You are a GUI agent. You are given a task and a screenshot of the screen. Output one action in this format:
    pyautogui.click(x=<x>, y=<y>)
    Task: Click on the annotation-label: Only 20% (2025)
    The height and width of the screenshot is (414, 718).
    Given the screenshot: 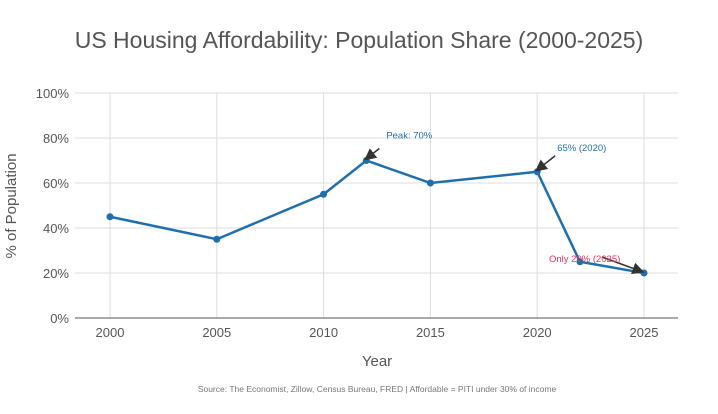 What is the action you would take?
    pyautogui.click(x=584, y=259)
    